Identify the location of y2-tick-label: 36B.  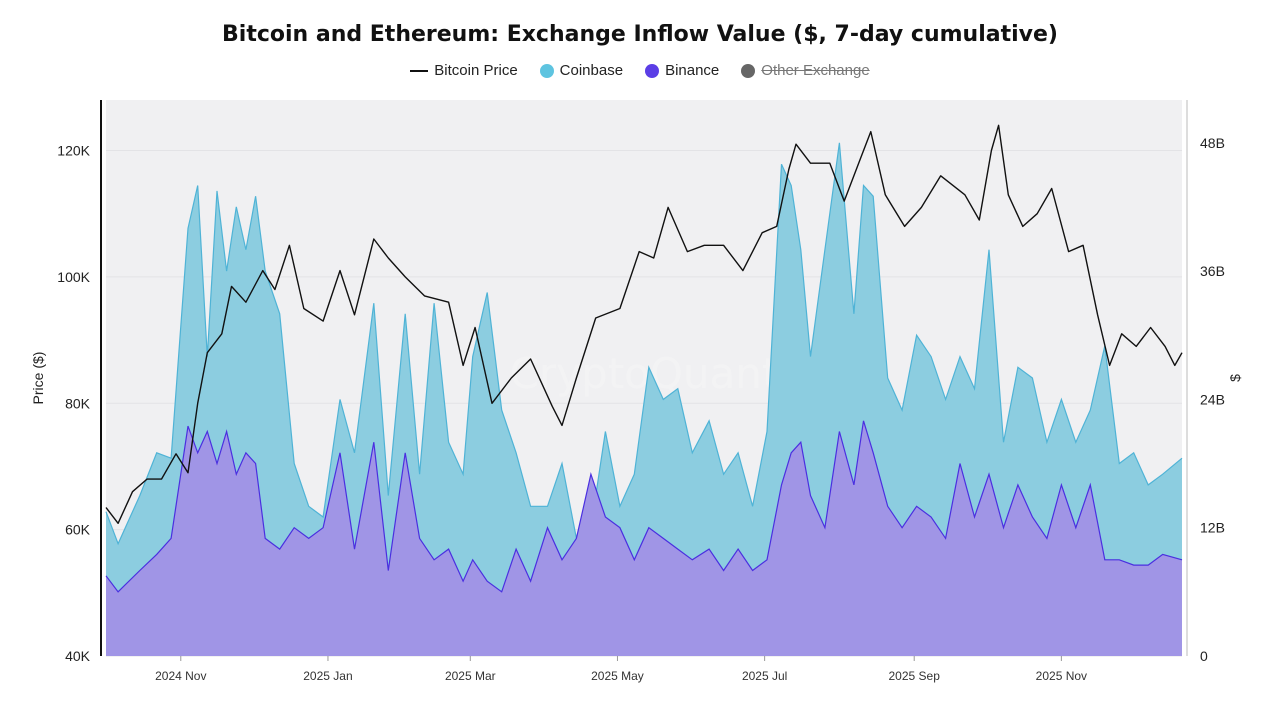
(1212, 271).